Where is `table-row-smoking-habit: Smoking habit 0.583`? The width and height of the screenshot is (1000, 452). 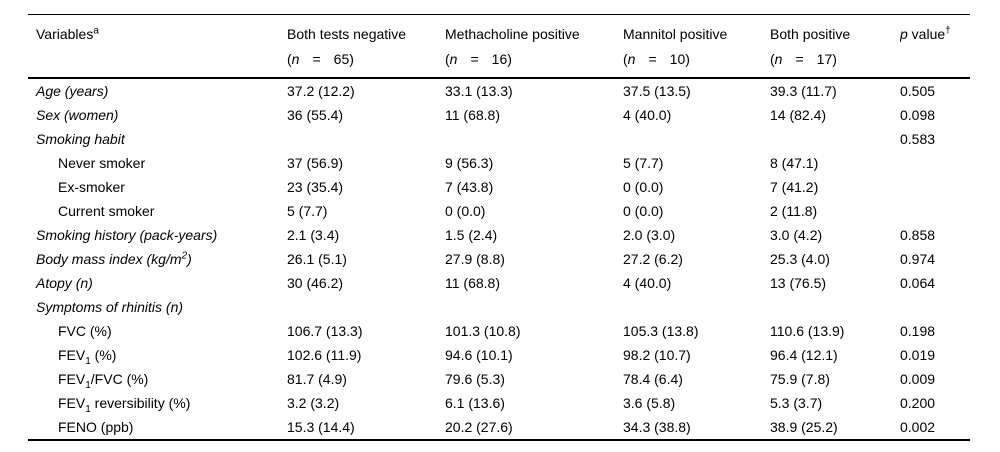
table-row-smoking-habit: Smoking habit 0.583 is located at coordinates (499, 139).